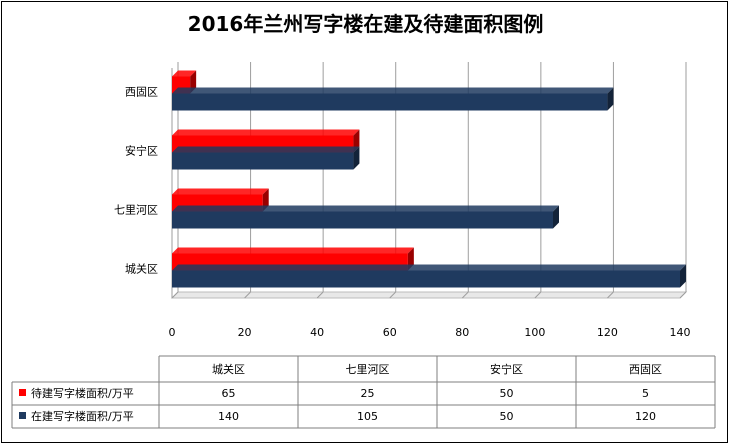 Image resolution: width=731 pixels, height=446 pixels. I want to click on table-value-cell: 105, so click(367, 416).